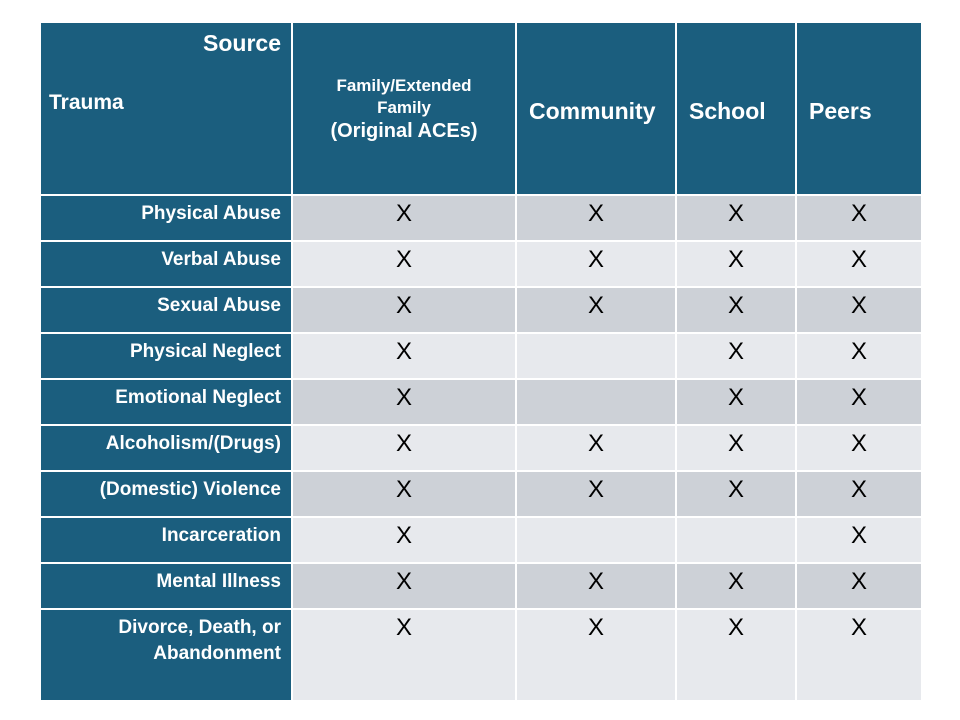 This screenshot has height=720, width=960. I want to click on row-label-cell: Mental Illness, so click(166, 586).